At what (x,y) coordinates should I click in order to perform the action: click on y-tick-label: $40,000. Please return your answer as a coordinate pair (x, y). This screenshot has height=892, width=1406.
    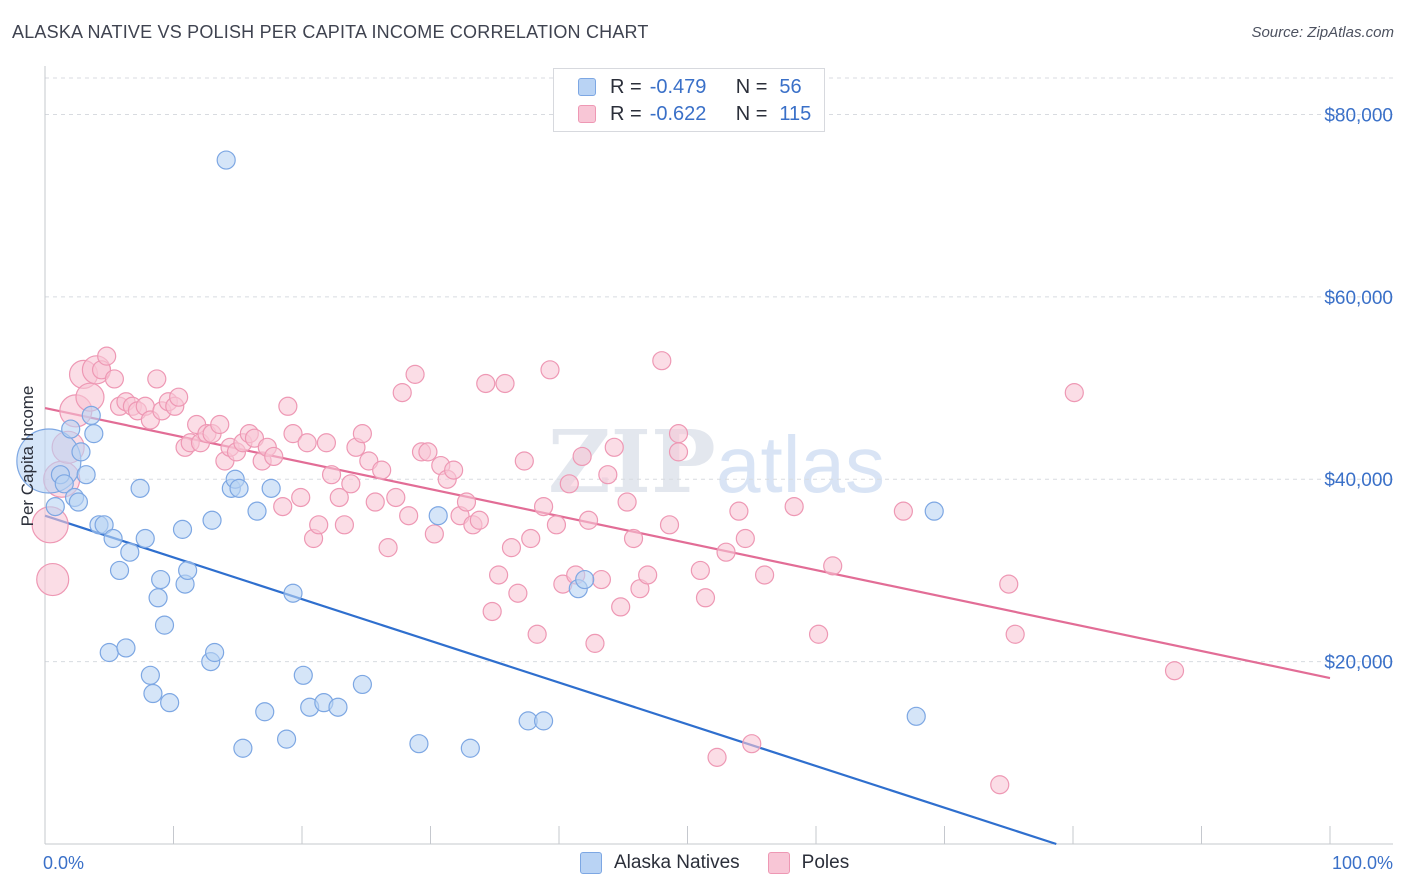
    Looking at the image, I should click on (1358, 480).